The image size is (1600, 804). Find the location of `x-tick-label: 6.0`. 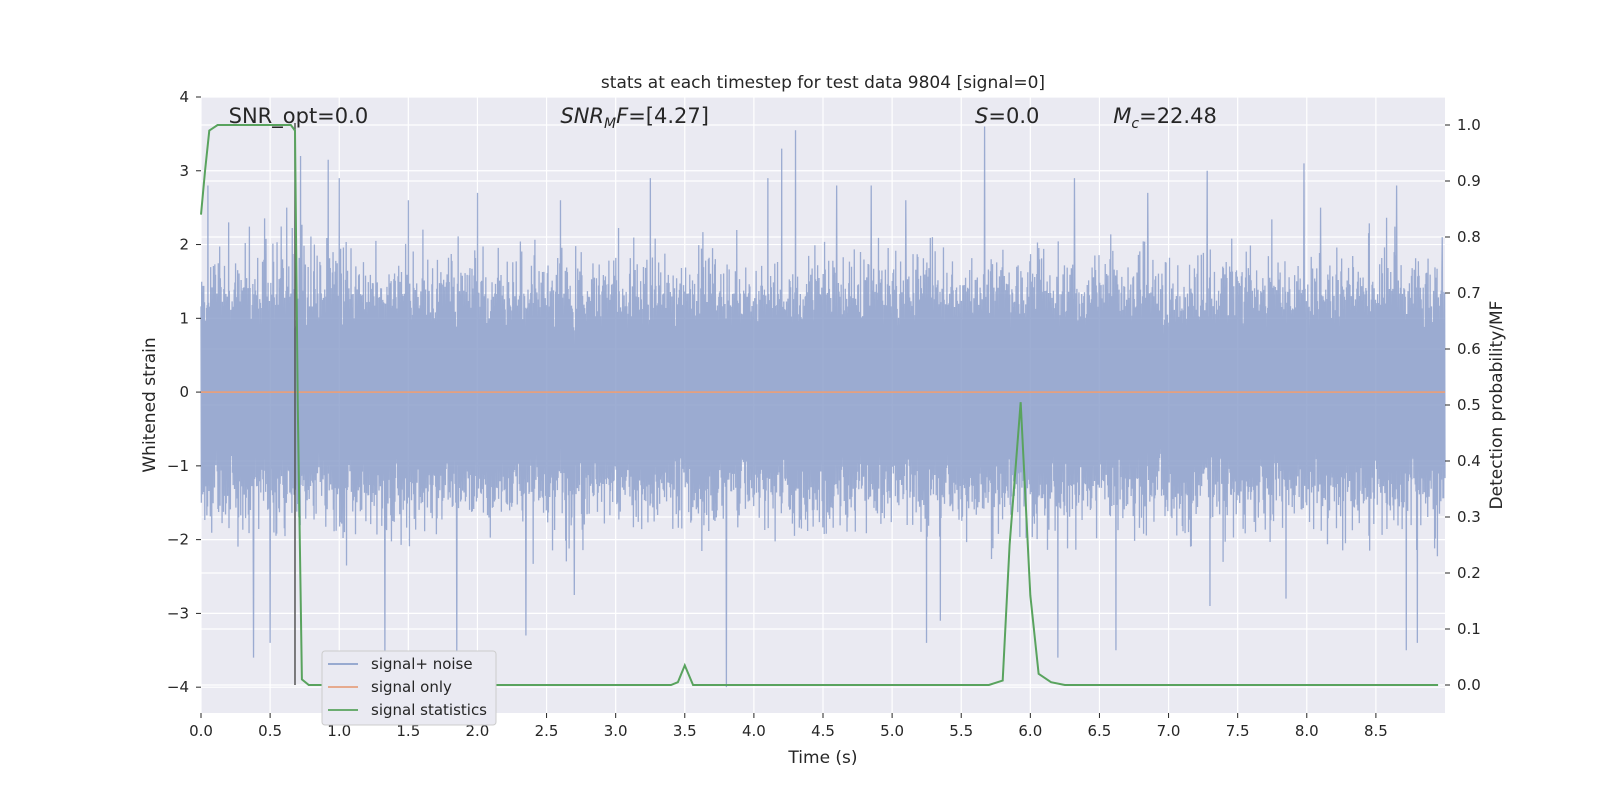

x-tick-label: 6.0 is located at coordinates (1030, 731).